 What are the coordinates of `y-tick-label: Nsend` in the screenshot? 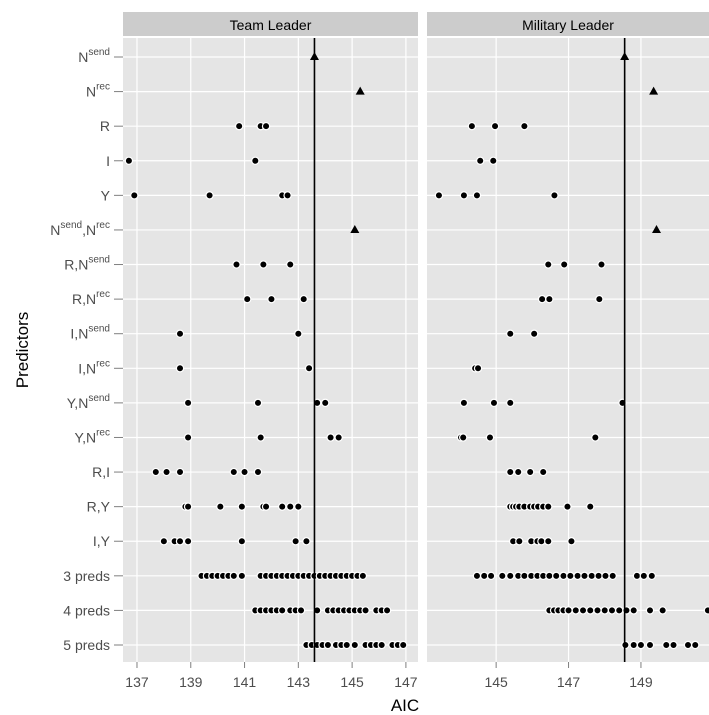 It's located at (94, 56).